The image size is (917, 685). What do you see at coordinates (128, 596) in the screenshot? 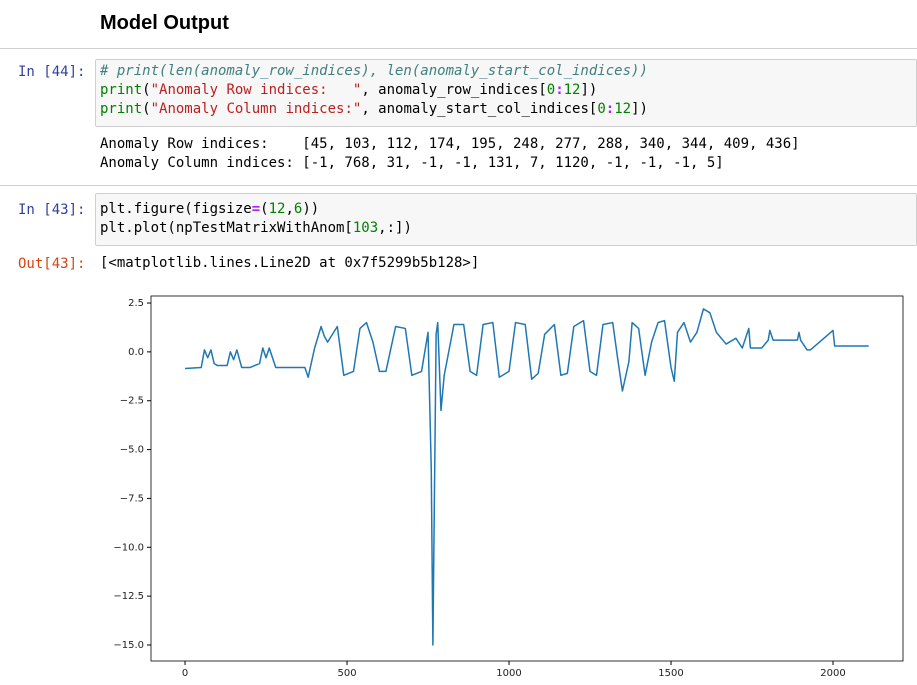
I see `y-tick-label: −12.5` at bounding box center [128, 596].